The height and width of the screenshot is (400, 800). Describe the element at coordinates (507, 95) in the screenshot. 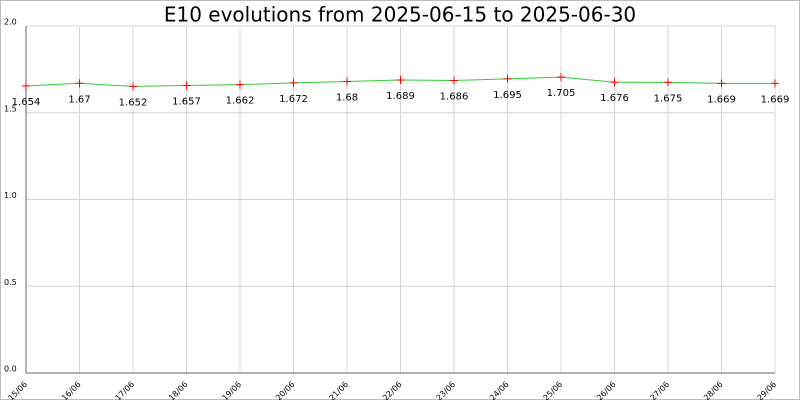

I see `data-label: 1.695` at that location.